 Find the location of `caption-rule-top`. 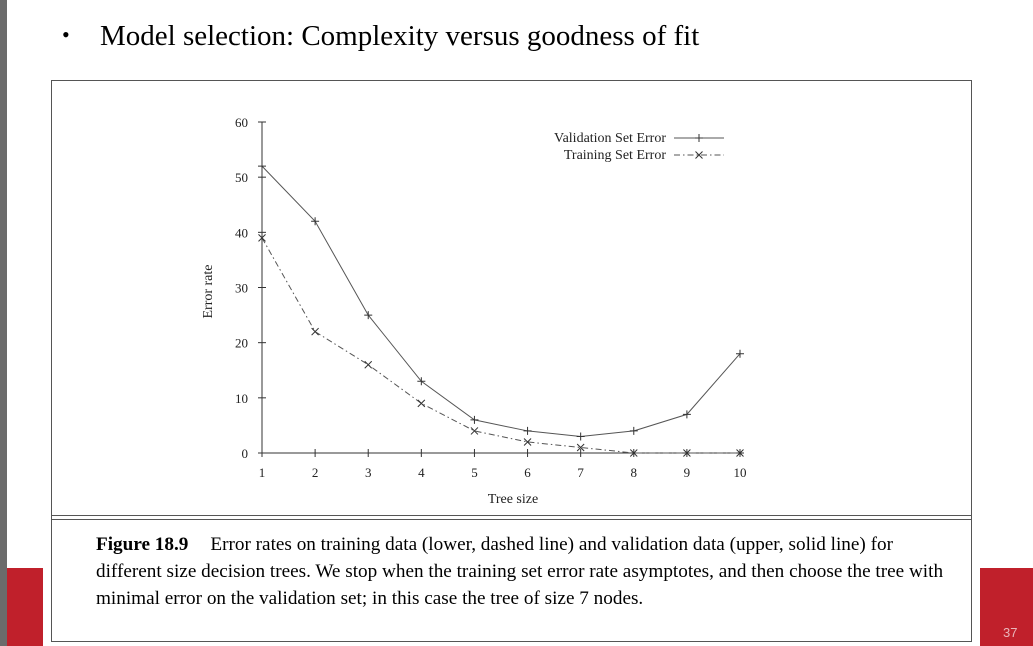

caption-rule-top is located at coordinates (511, 515).